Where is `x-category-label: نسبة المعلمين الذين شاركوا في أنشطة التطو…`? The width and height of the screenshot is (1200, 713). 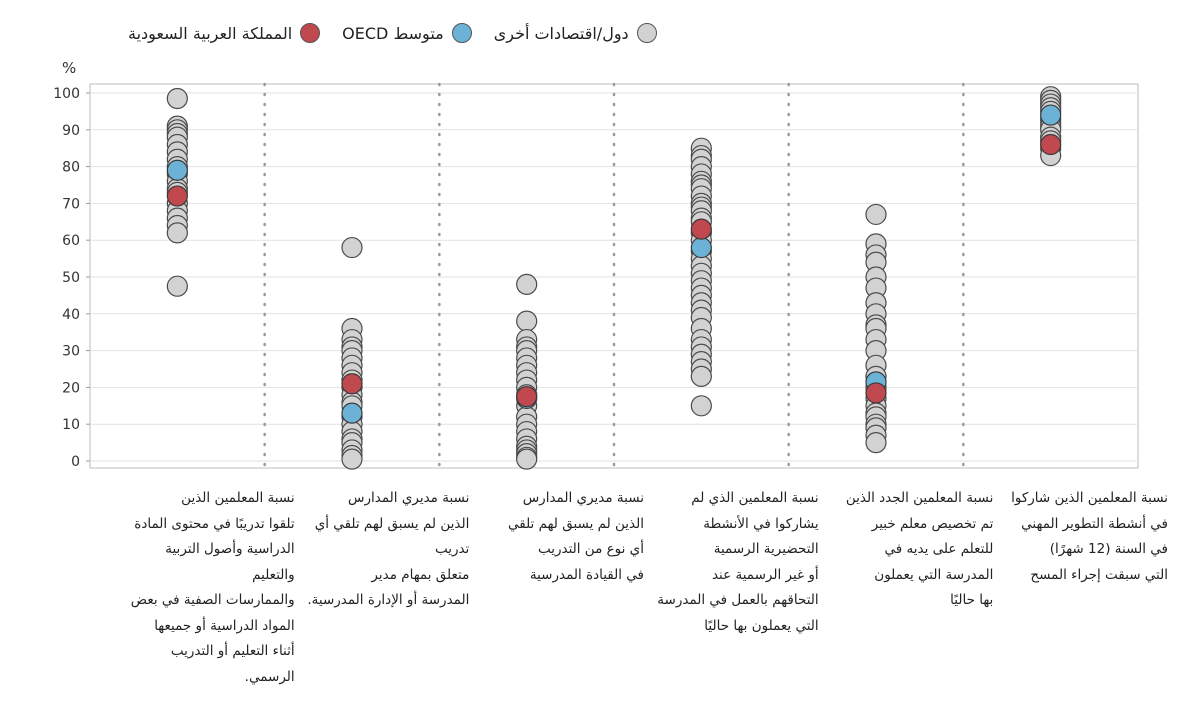
x-category-label: نسبة المعلمين الذين شاركوا في أنشطة التطو… is located at coordinates (1083, 537).